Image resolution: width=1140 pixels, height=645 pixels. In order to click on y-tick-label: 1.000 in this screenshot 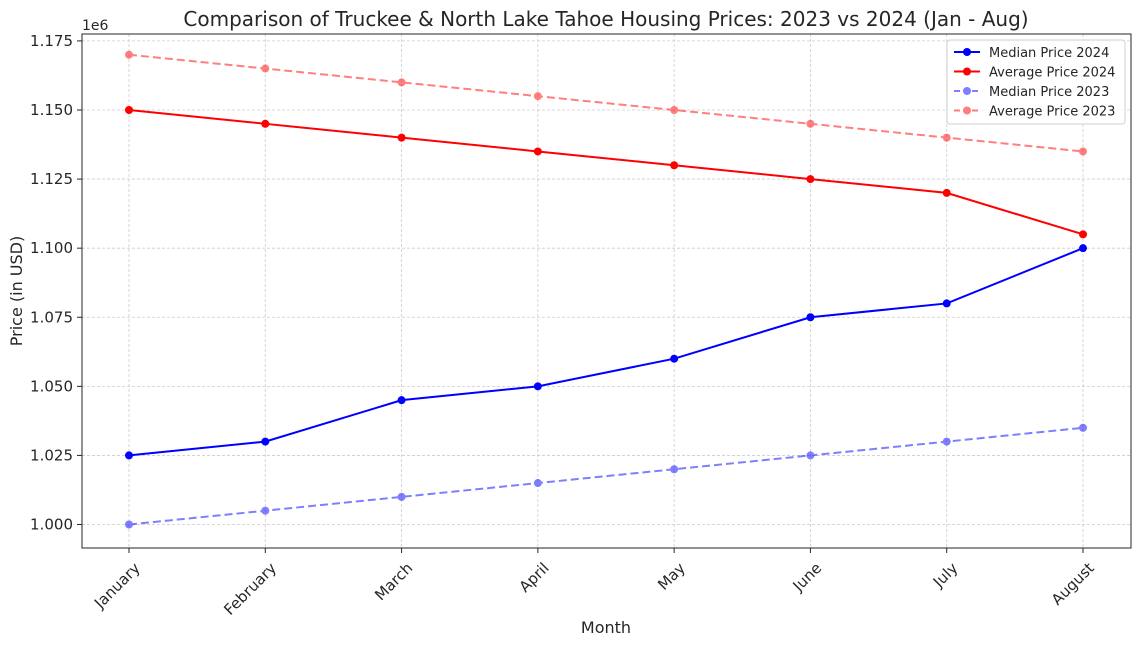, I will do `click(51, 525)`.